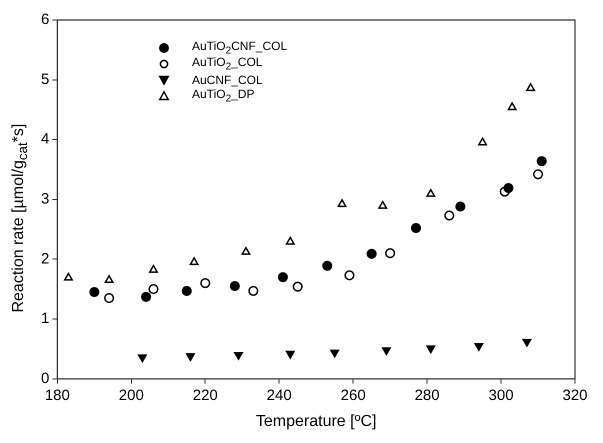  Describe the element at coordinates (45, 79) in the screenshot. I see `y-tick-label: 5` at that location.